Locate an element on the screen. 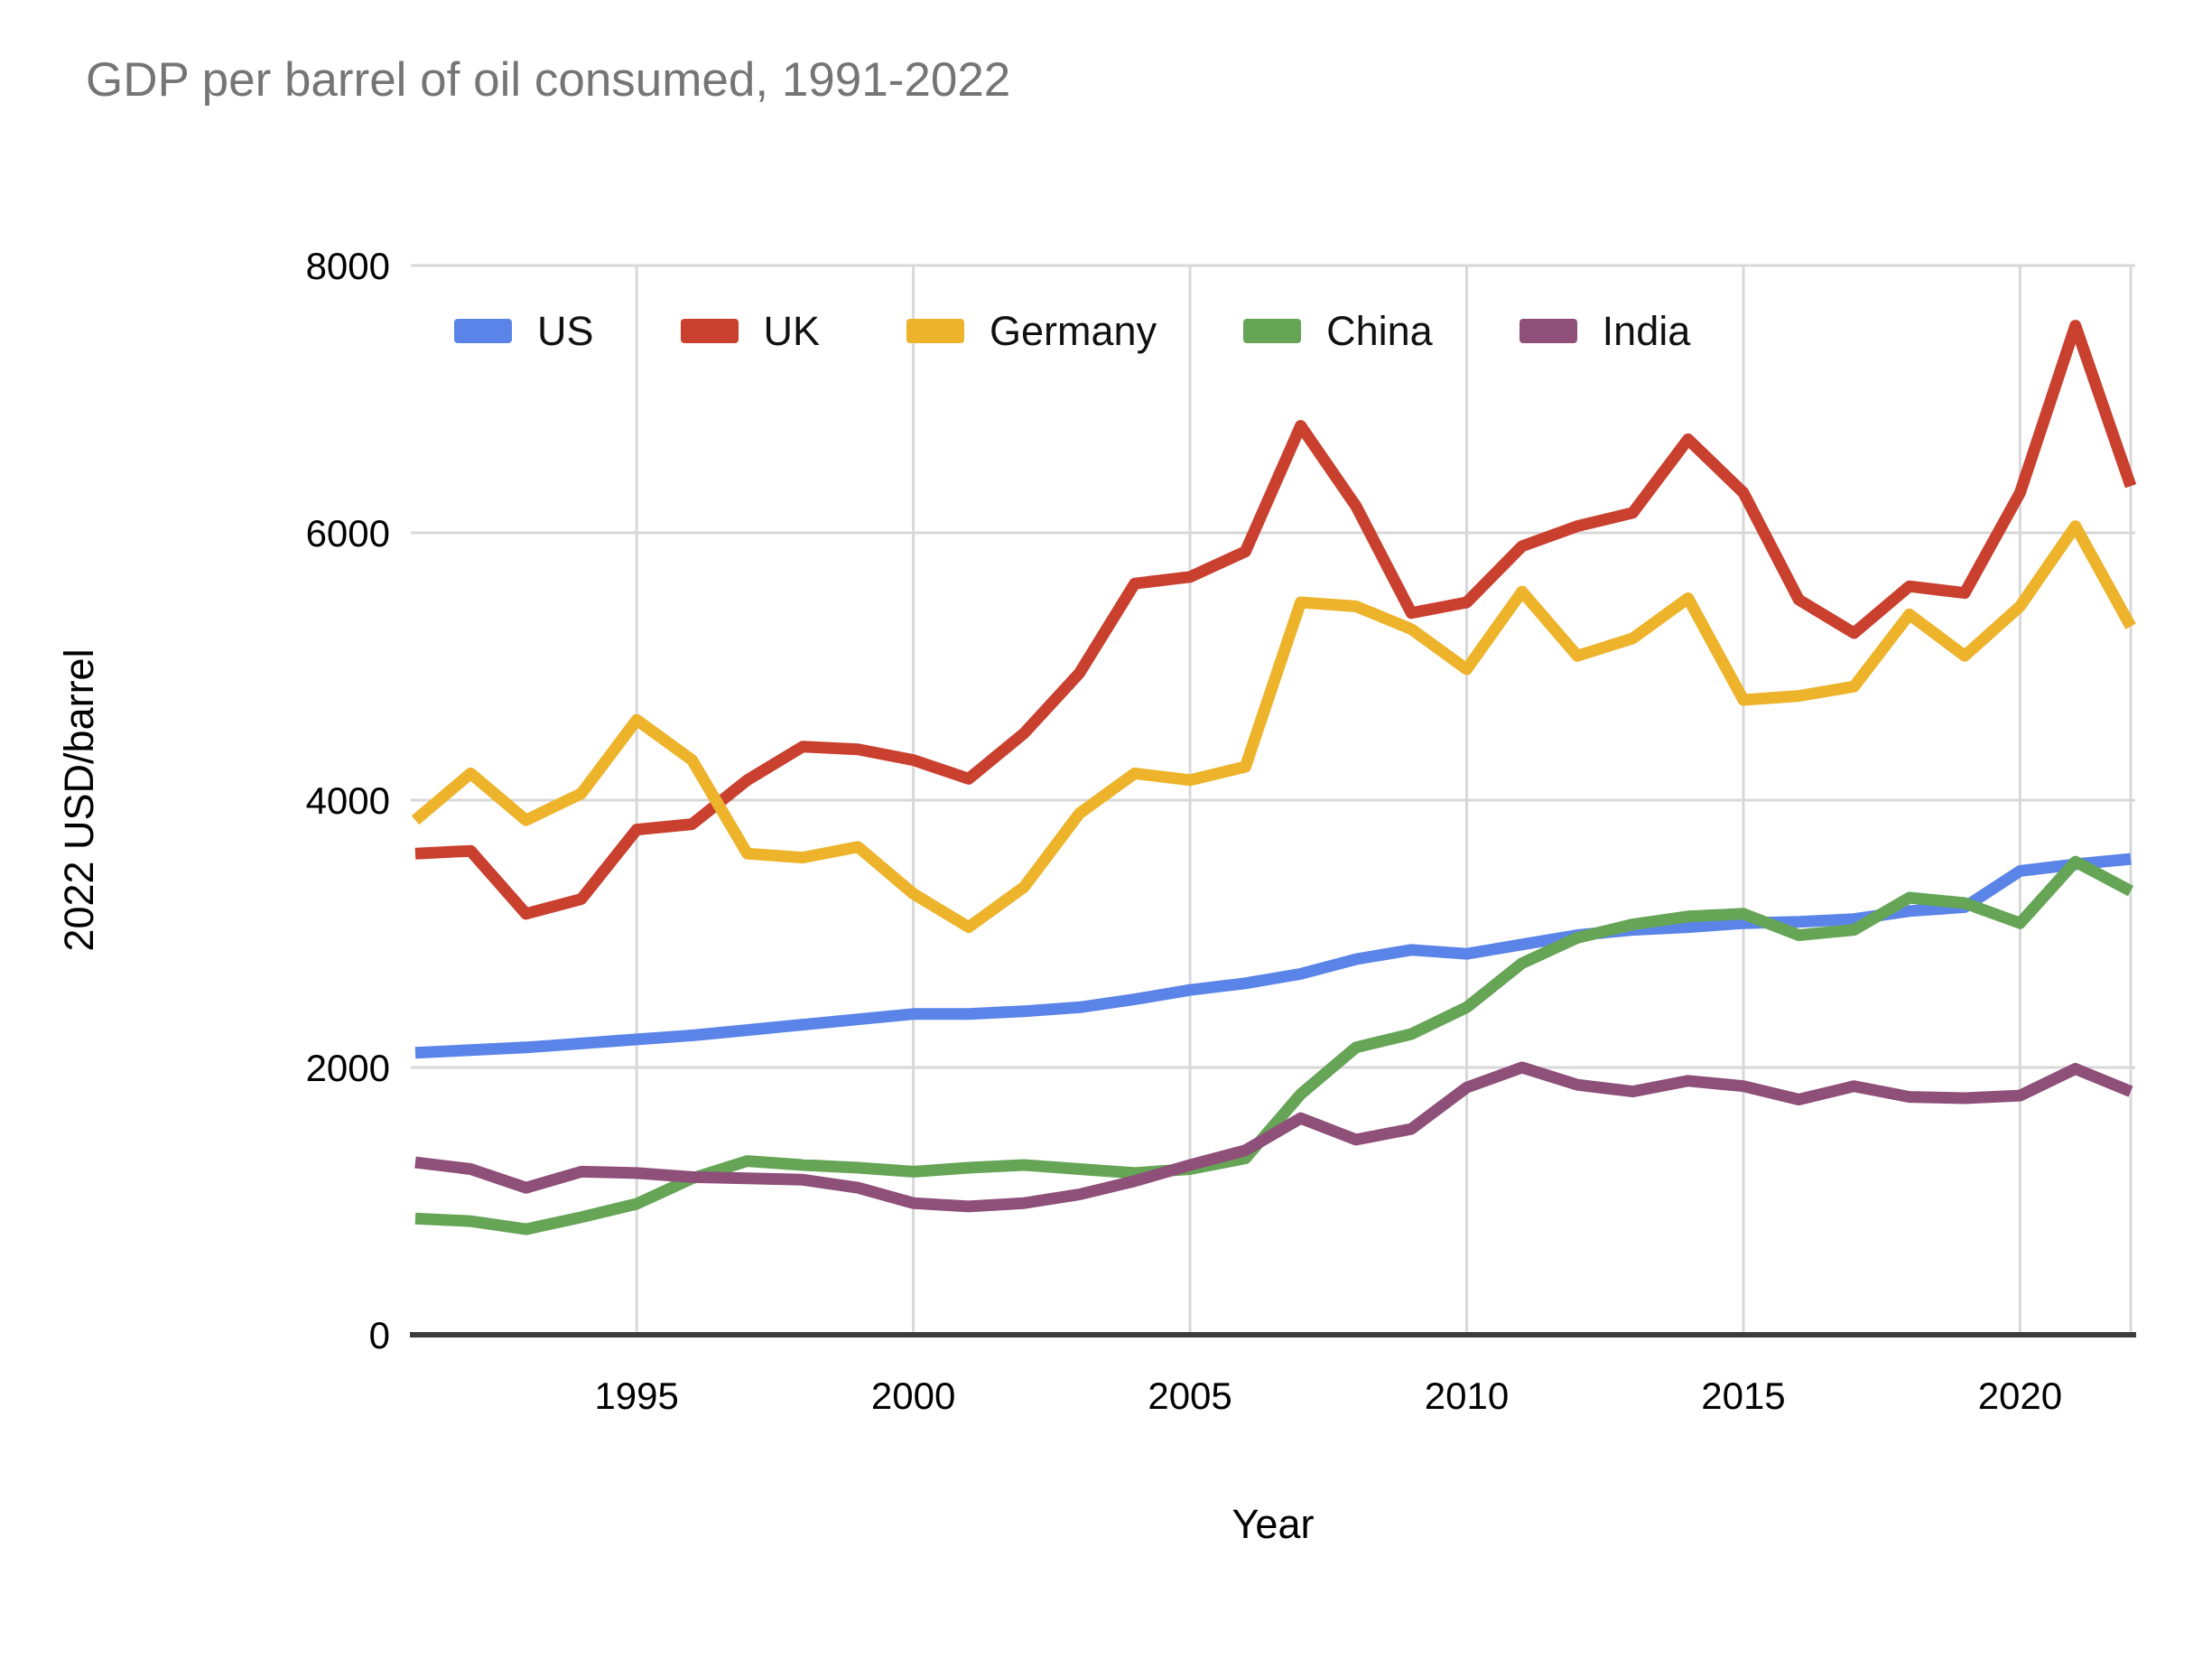 This screenshot has width=2212, height=1659. series-line-us is located at coordinates (1273, 956).